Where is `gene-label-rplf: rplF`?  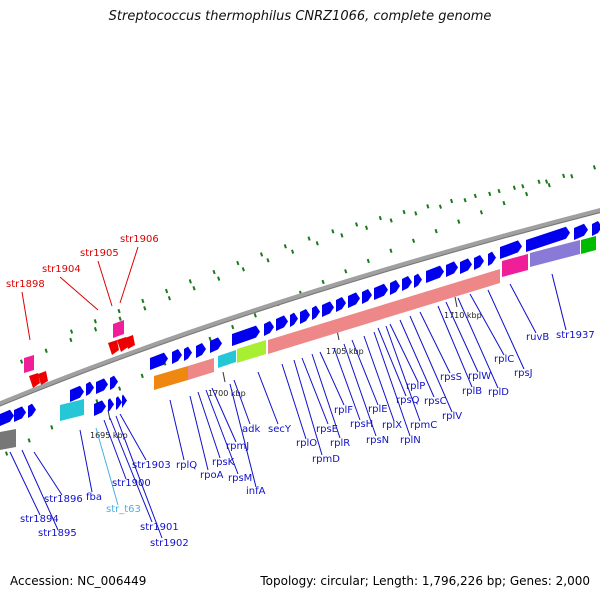
gene-label-rplf: rplF is located at coordinates (343, 410).